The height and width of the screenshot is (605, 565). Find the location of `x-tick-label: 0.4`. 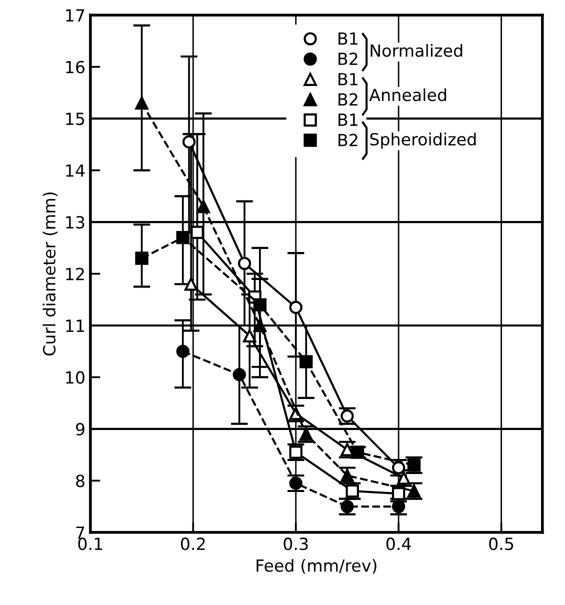

x-tick-label: 0.4 is located at coordinates (398, 544).